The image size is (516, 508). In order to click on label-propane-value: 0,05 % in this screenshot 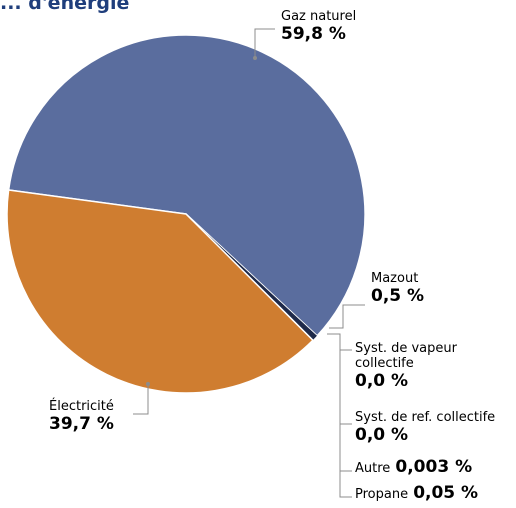, I will do `click(446, 493)`.